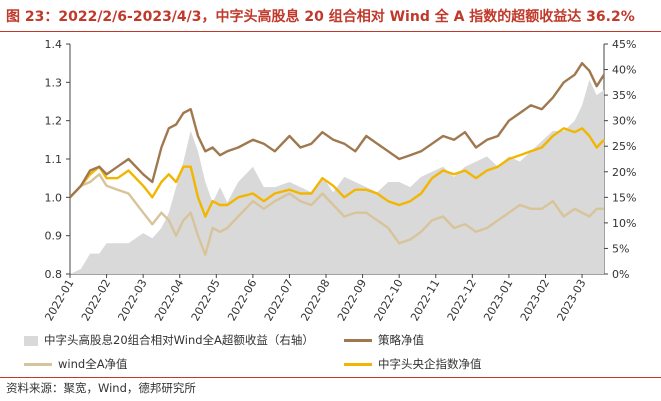 The width and height of the screenshot is (661, 401). What do you see at coordinates (206, 300) in the screenshot?
I see `x-tick-label: 2022-05` at bounding box center [206, 300].